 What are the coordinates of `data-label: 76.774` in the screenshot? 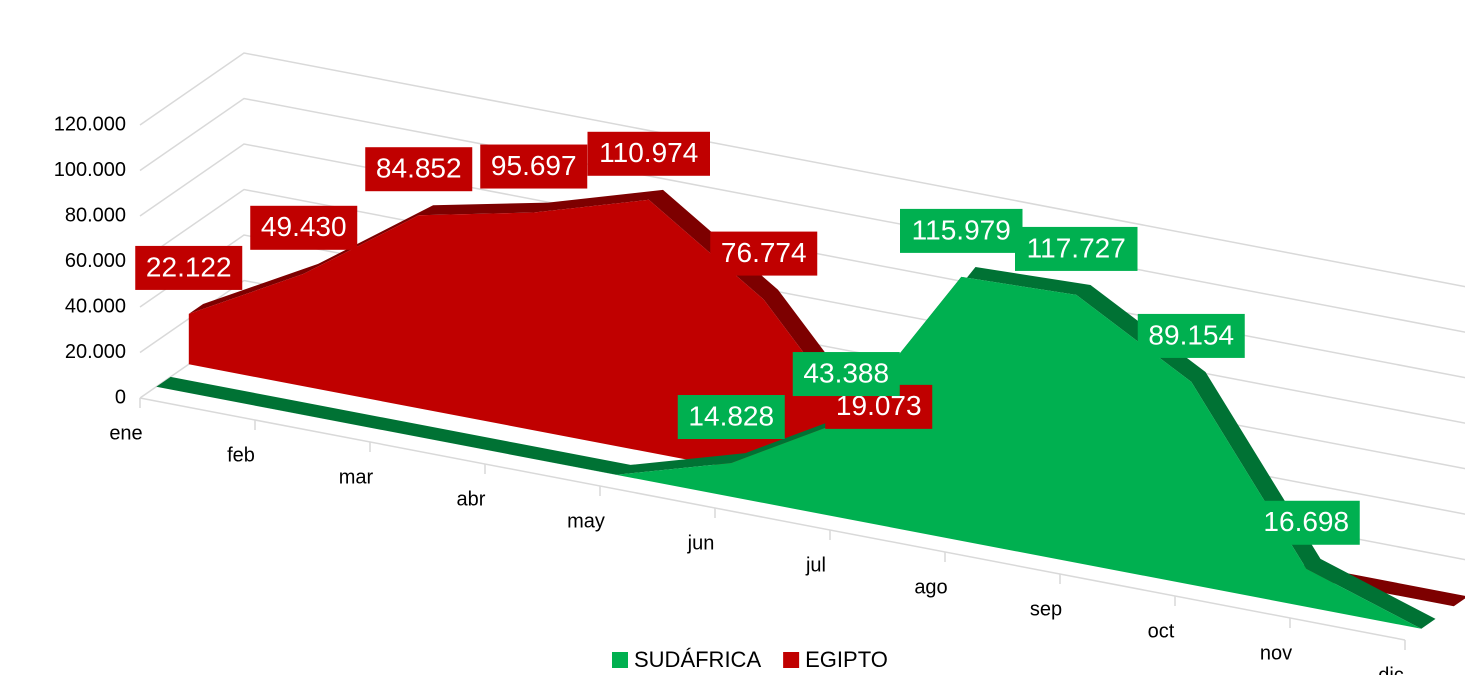 It's located at (764, 252).